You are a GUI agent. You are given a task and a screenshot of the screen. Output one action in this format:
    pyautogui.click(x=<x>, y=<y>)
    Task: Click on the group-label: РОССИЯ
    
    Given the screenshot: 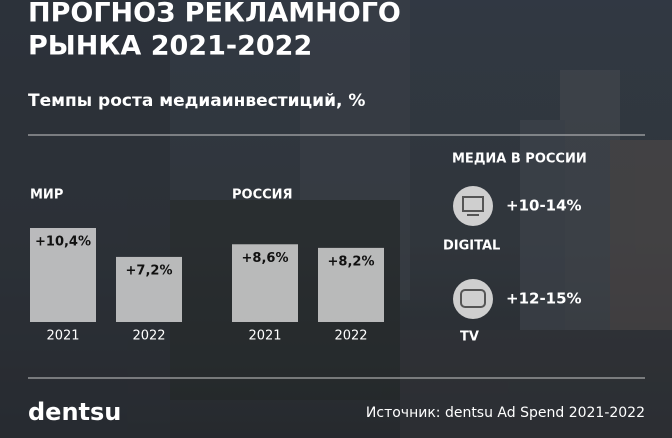 What is the action you would take?
    pyautogui.click(x=262, y=195)
    